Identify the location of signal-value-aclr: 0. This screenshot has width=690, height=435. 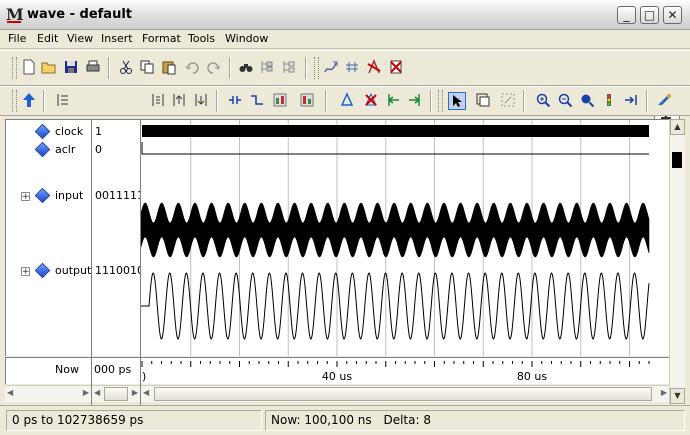
(98, 149).